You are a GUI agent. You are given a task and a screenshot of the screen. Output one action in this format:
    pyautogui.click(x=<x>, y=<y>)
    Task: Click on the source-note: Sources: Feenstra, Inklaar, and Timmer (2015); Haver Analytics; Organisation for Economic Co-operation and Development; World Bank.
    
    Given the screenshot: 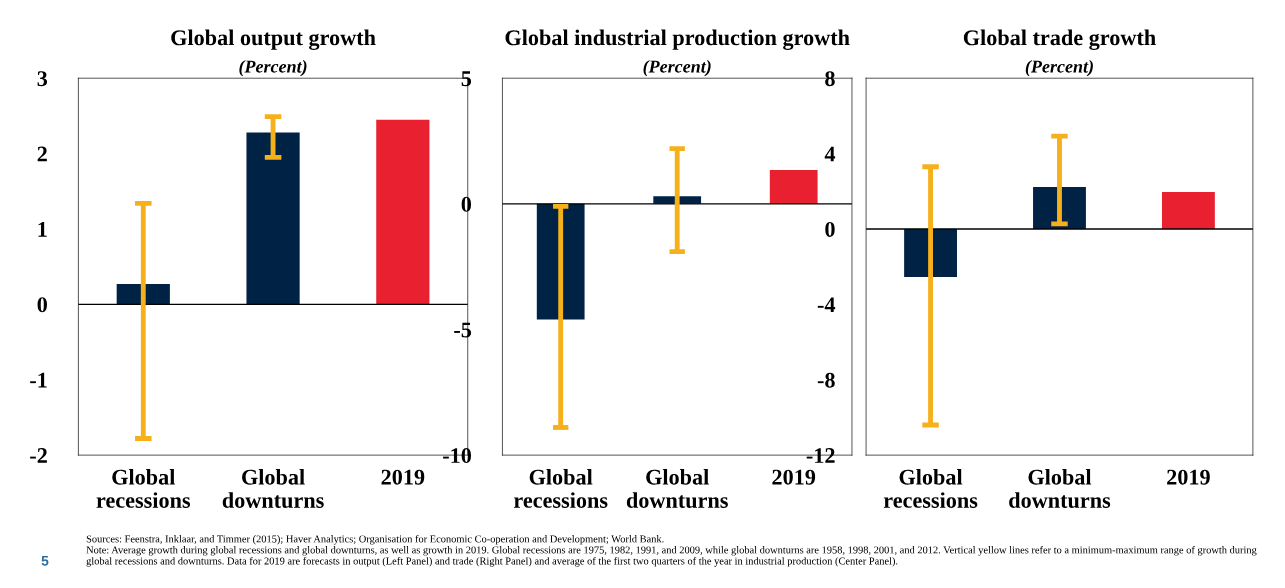 What is the action you would take?
    pyautogui.click(x=375, y=540)
    